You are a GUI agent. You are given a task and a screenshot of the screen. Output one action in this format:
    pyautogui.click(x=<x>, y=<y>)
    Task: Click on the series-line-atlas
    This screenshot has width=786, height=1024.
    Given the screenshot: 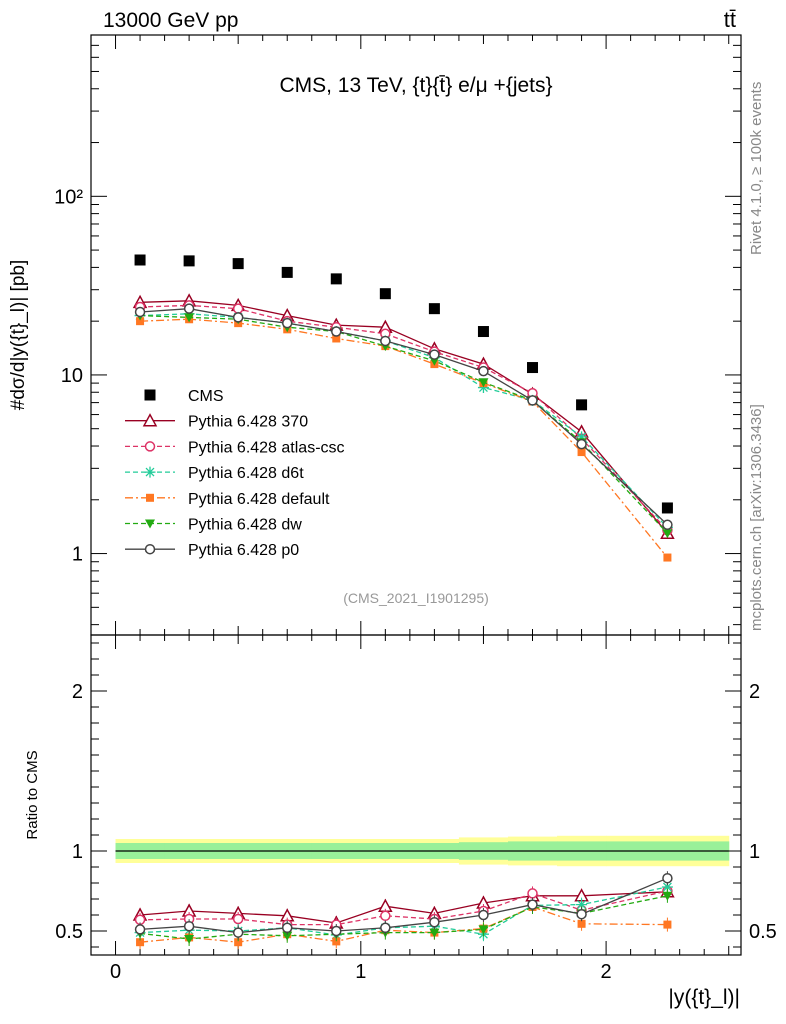 What is the action you would take?
    pyautogui.click(x=404, y=417)
    